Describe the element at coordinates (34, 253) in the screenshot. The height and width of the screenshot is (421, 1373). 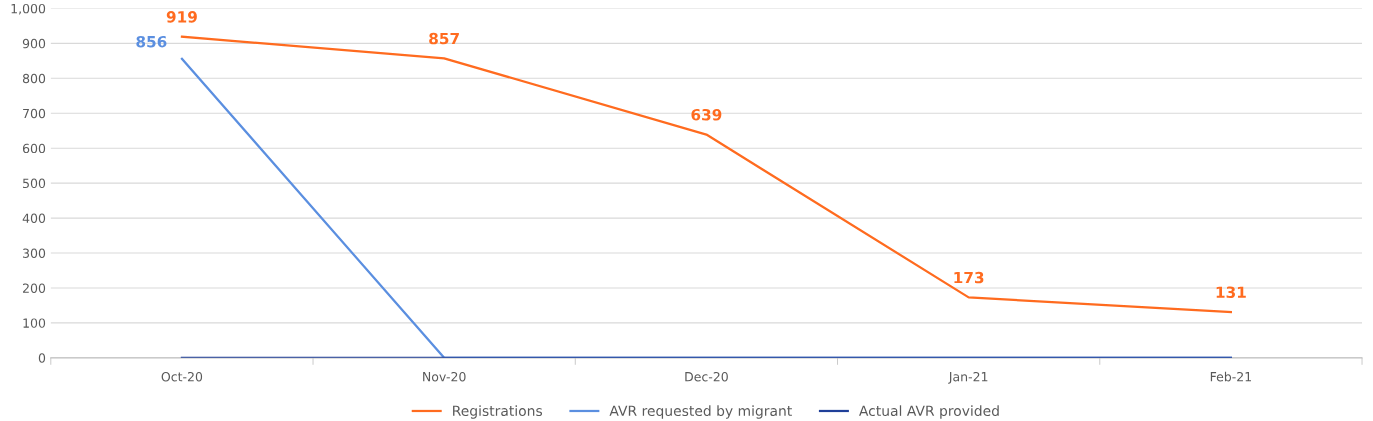
I see `y-tick-label: 300` at that location.